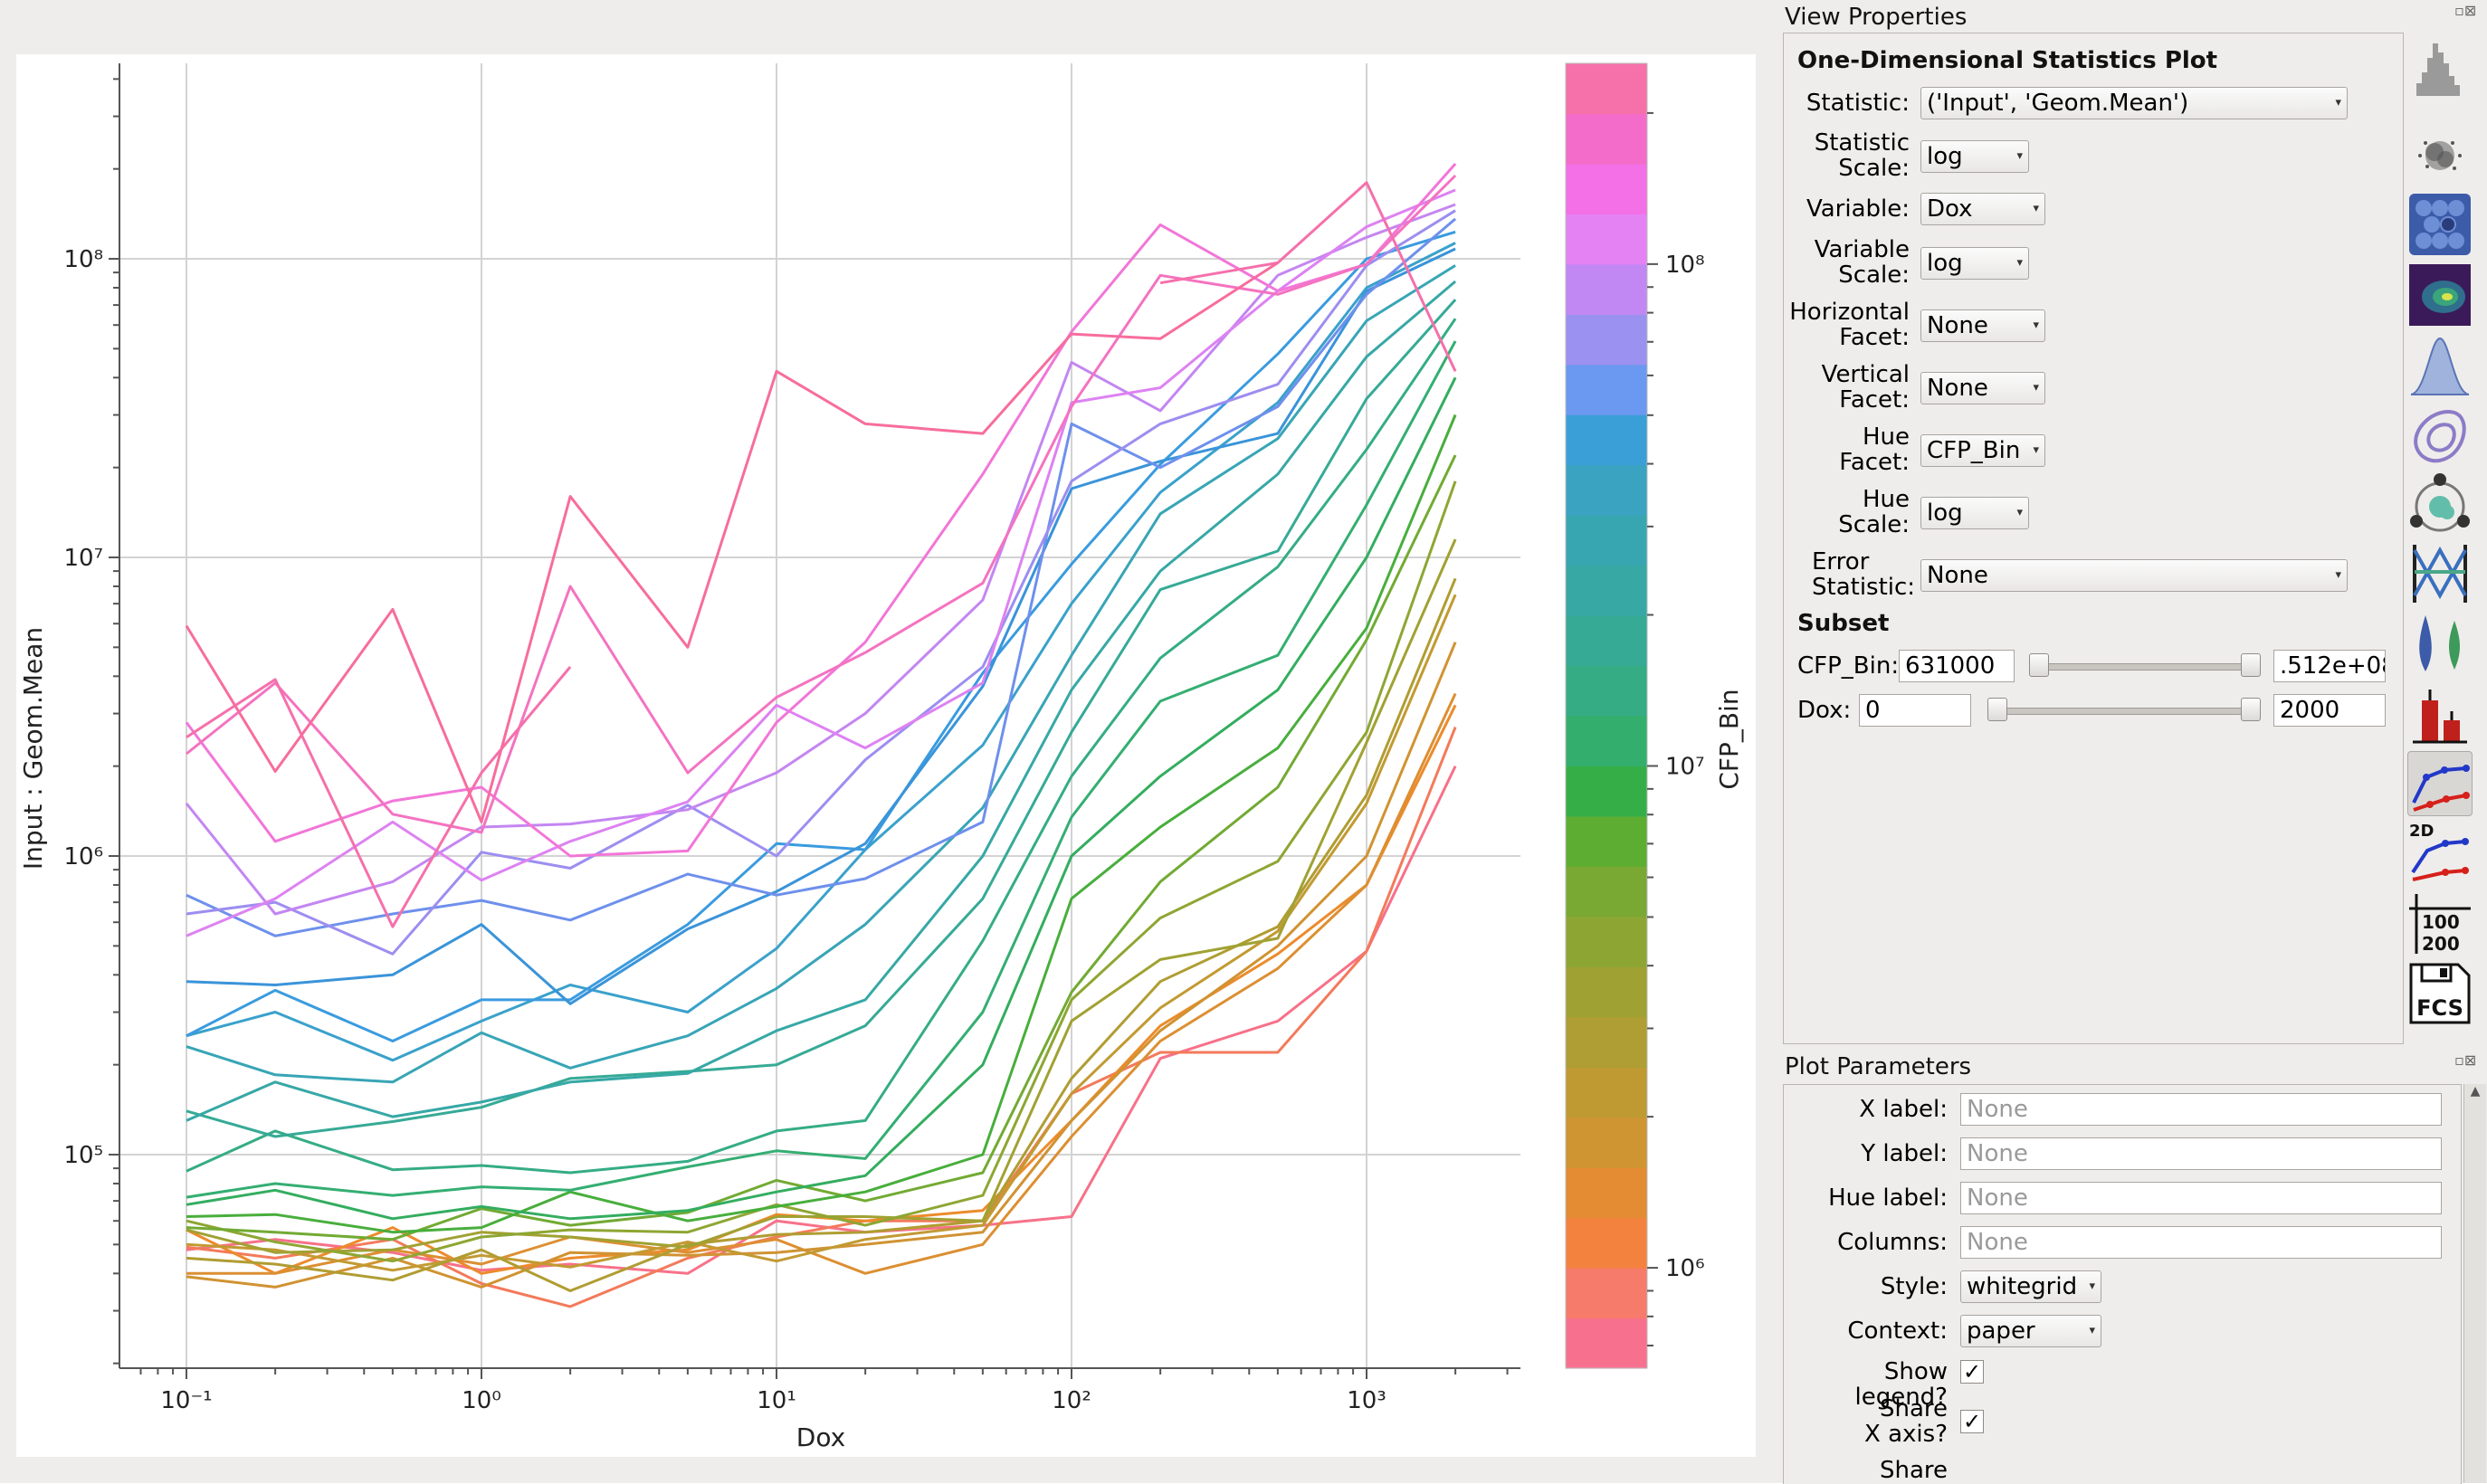 The image size is (2487, 1484). What do you see at coordinates (2440, 783) in the screenshot?
I see `stats-1d-plot-button` at bounding box center [2440, 783].